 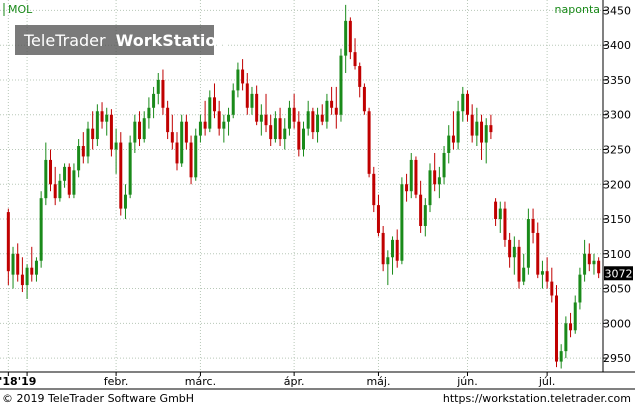 I want to click on y-tick-label: 3050, so click(x=617, y=289).